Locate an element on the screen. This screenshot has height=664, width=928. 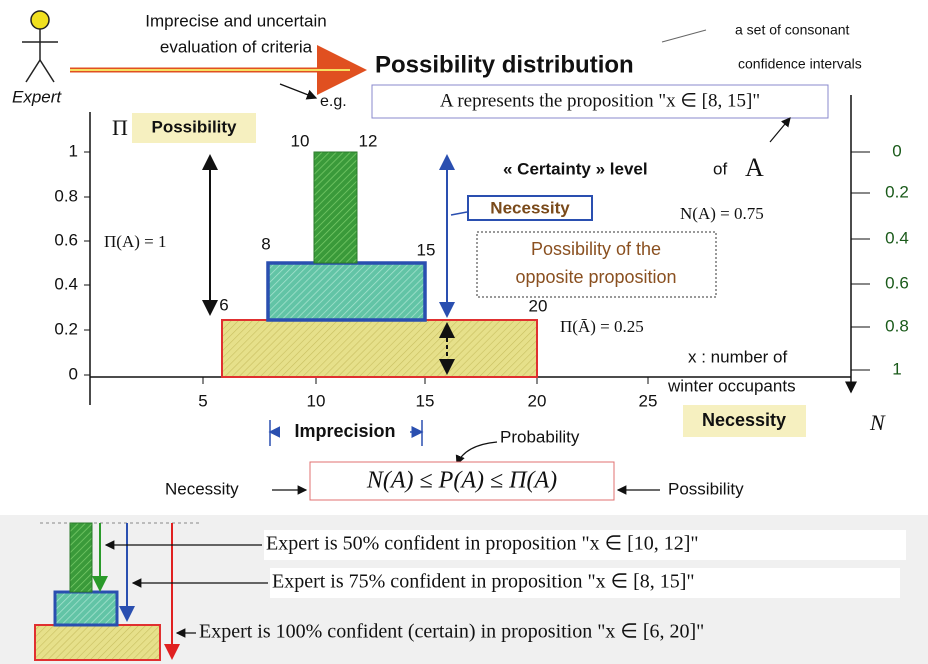
outer-interval is located at coordinates (379, 348).